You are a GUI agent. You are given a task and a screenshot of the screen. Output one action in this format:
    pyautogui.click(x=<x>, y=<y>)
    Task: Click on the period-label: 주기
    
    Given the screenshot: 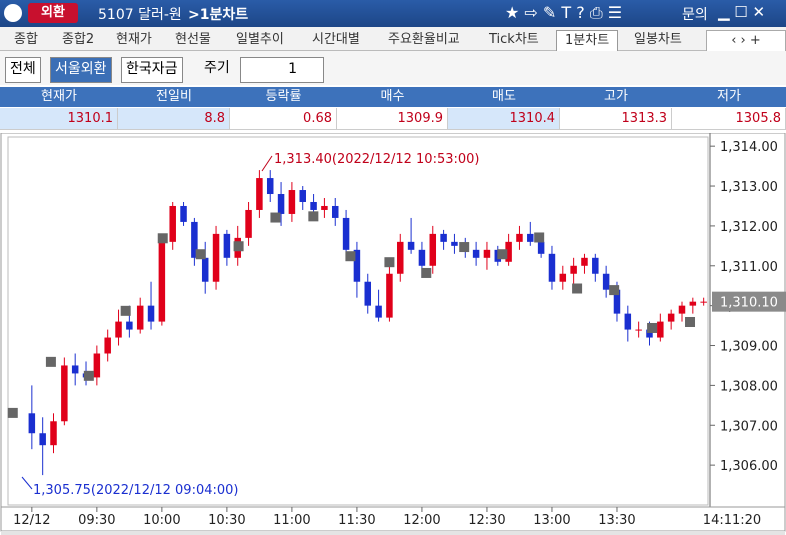 What is the action you would take?
    pyautogui.click(x=217, y=68)
    